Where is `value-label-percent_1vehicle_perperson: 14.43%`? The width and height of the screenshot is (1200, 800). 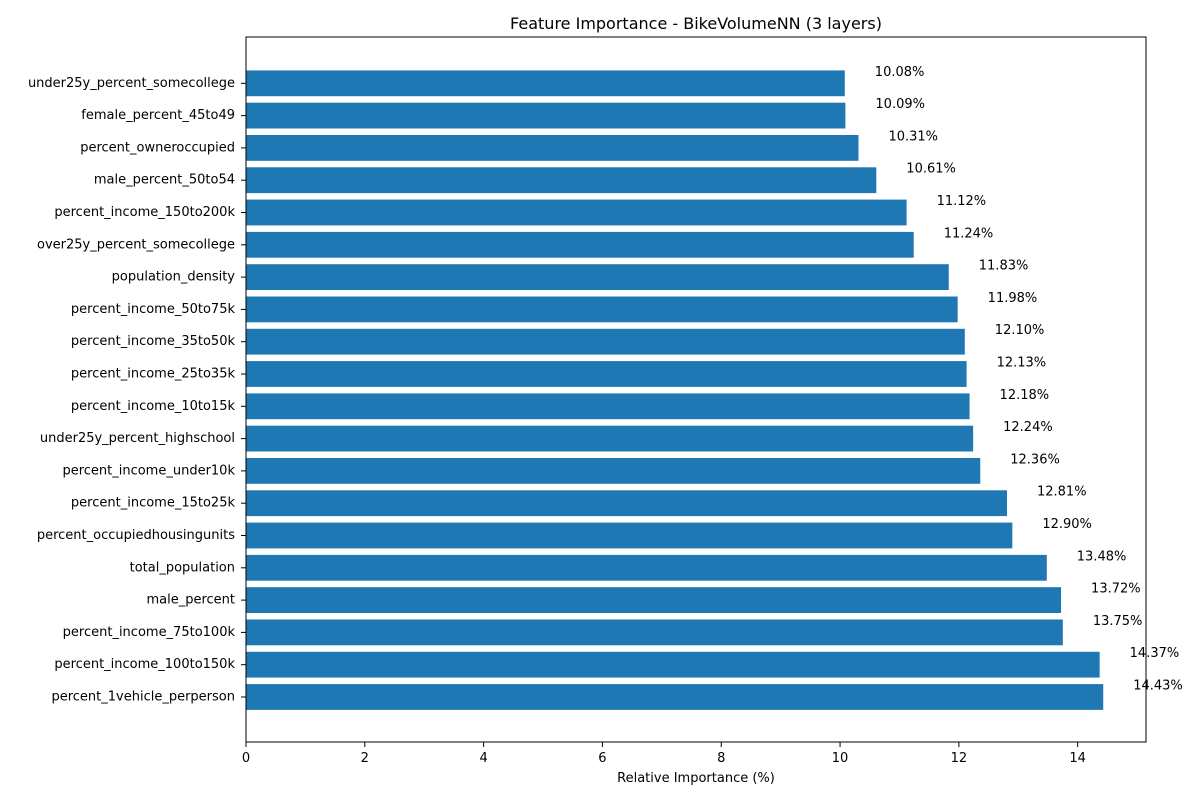
value-label-percent_1vehicle_perperson: 14.43% is located at coordinates (1158, 686).